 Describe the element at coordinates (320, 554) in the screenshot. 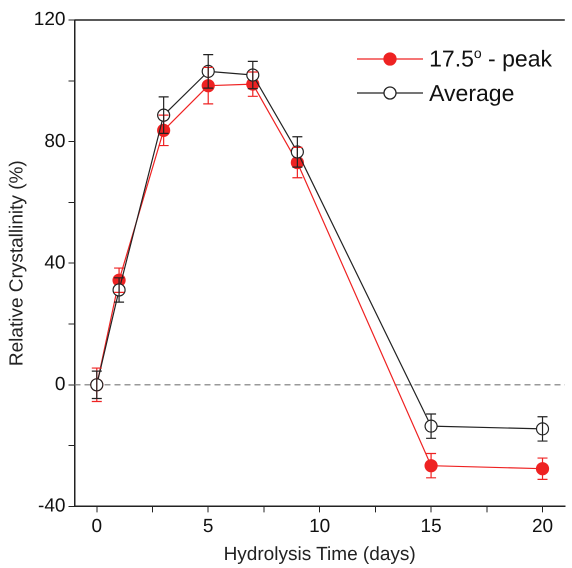

I see `x-axis-title: Hydrolysis Time (days)` at that location.